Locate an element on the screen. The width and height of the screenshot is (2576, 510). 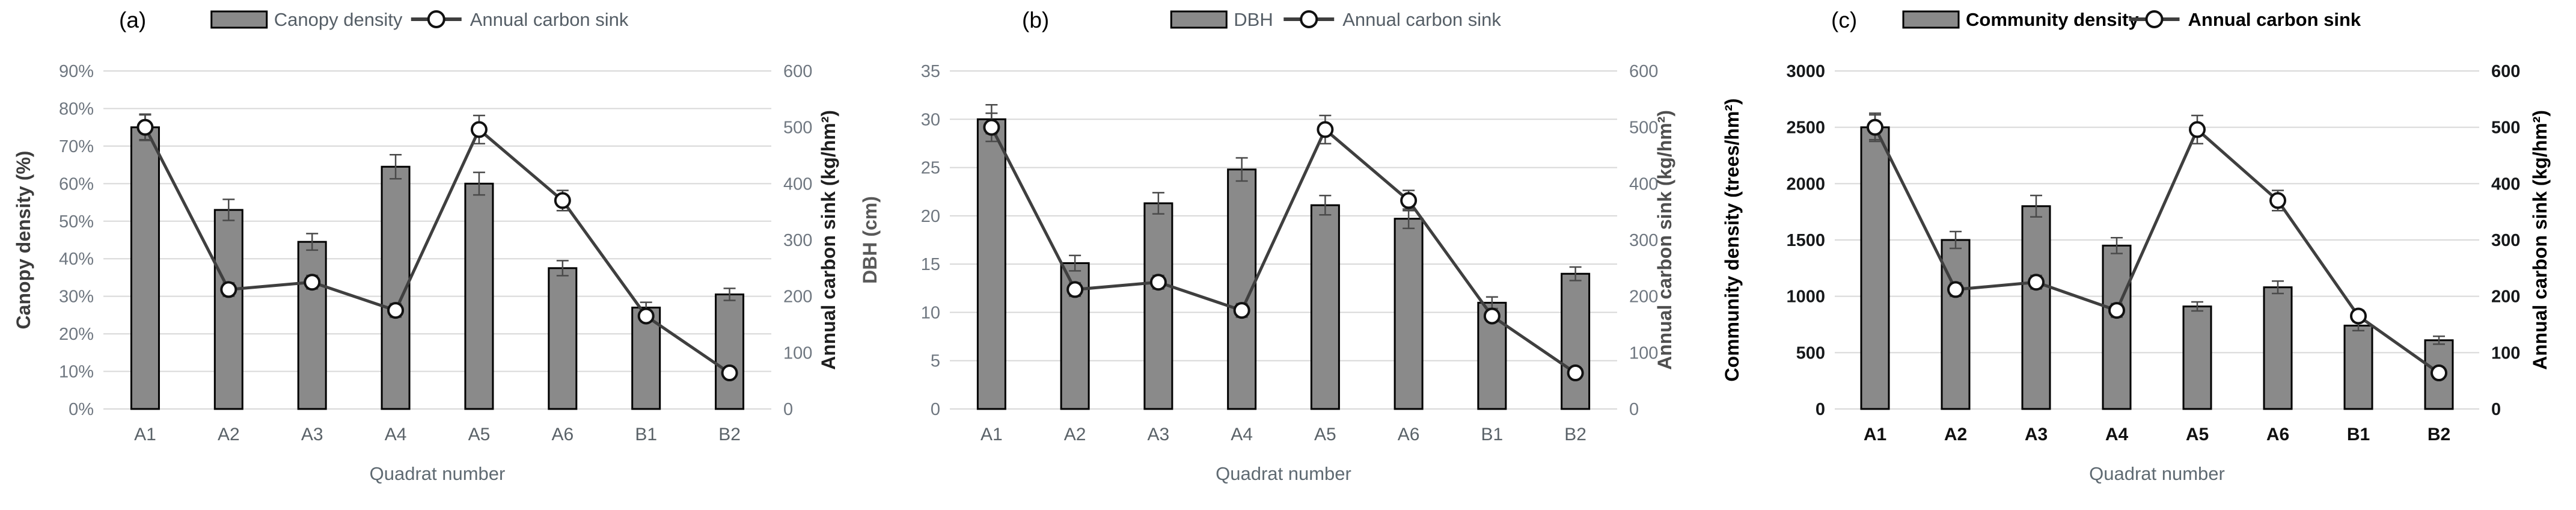
legend-bar-swatch is located at coordinates (239, 19).